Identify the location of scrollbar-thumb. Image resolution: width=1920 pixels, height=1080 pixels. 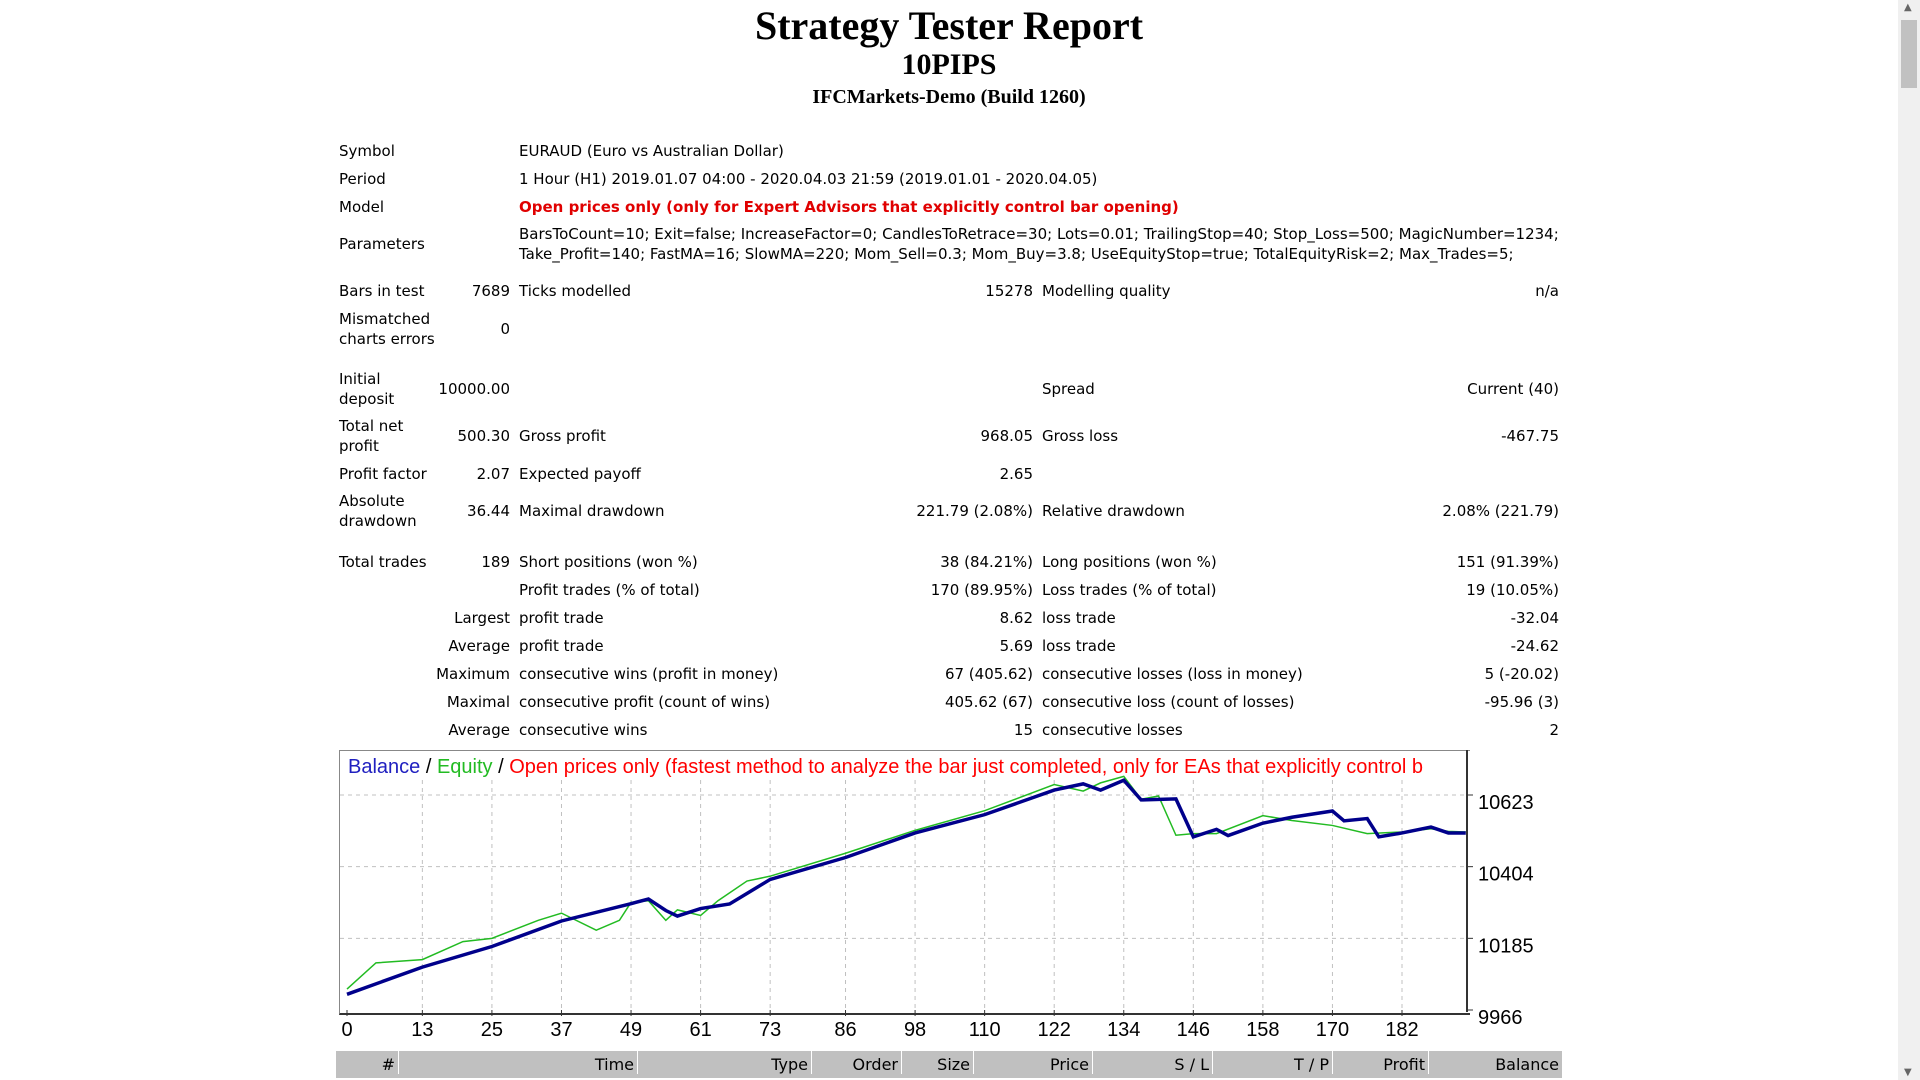
(1909, 54).